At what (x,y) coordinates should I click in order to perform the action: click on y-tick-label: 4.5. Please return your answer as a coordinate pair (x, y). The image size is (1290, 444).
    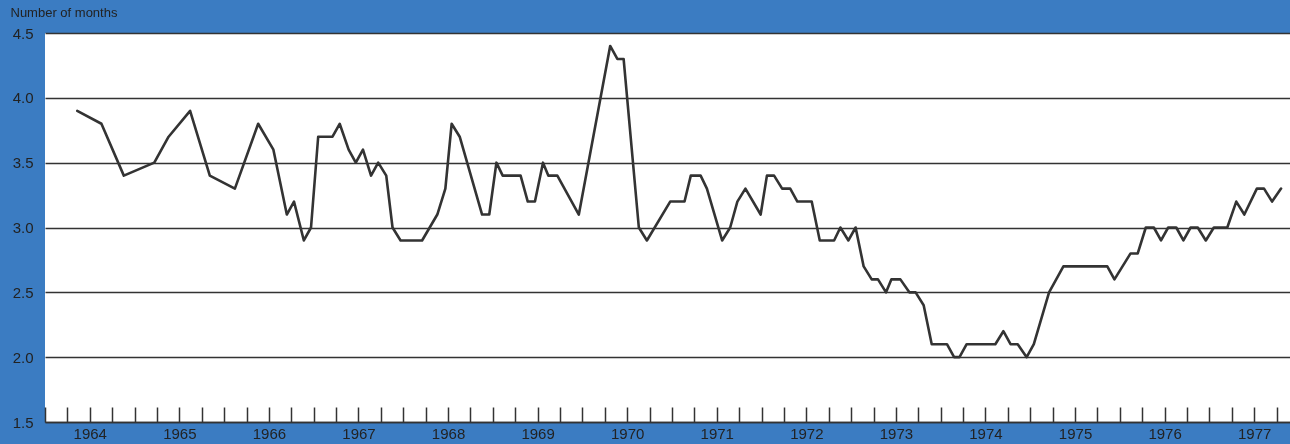
    Looking at the image, I should click on (23, 33).